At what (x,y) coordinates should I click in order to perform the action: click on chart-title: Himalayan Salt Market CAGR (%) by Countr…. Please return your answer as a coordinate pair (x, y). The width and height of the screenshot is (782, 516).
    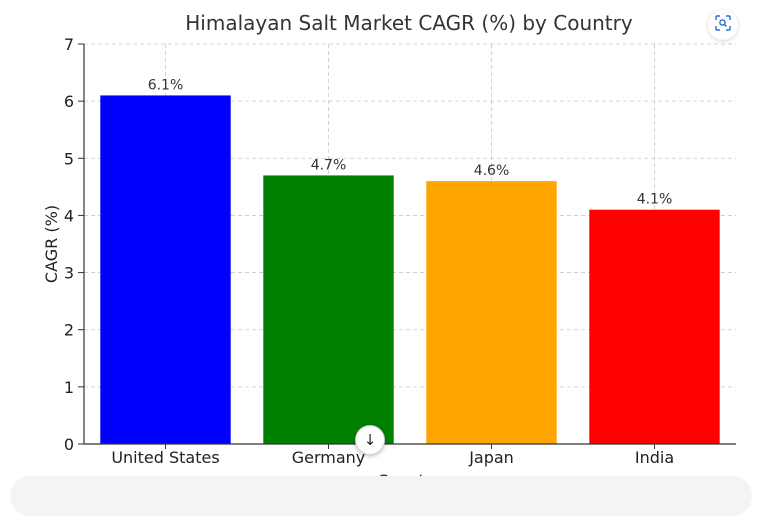
    Looking at the image, I should click on (409, 23).